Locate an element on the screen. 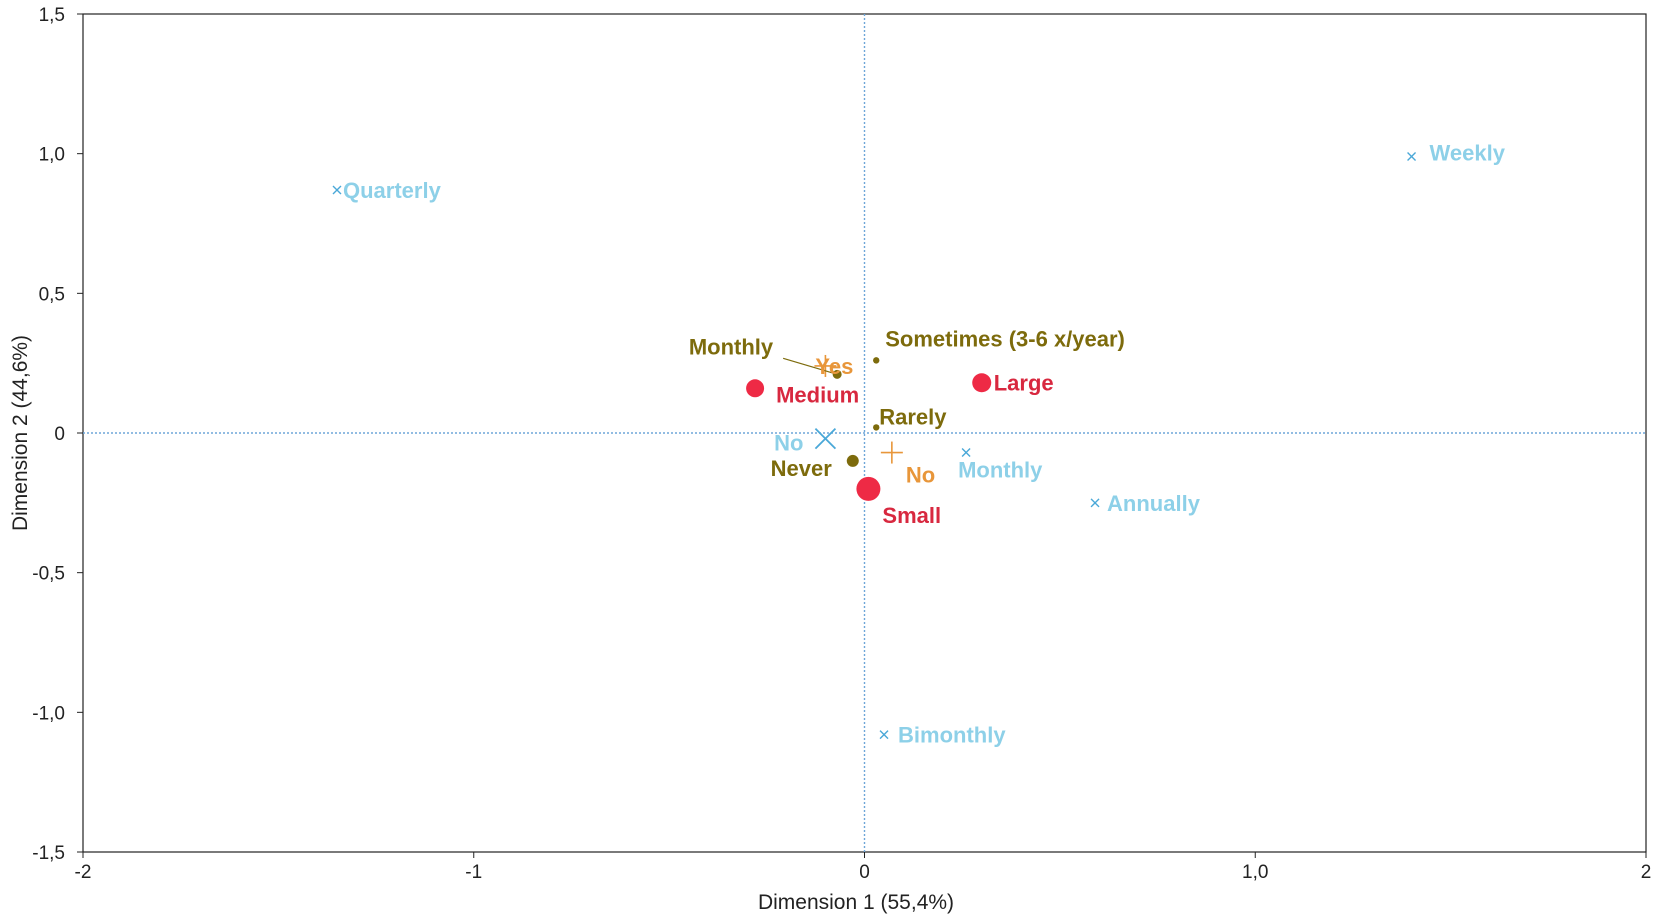 The width and height of the screenshot is (1654, 923). occurrence-sometimes-3-6-x-year-marker is located at coordinates (876, 360).